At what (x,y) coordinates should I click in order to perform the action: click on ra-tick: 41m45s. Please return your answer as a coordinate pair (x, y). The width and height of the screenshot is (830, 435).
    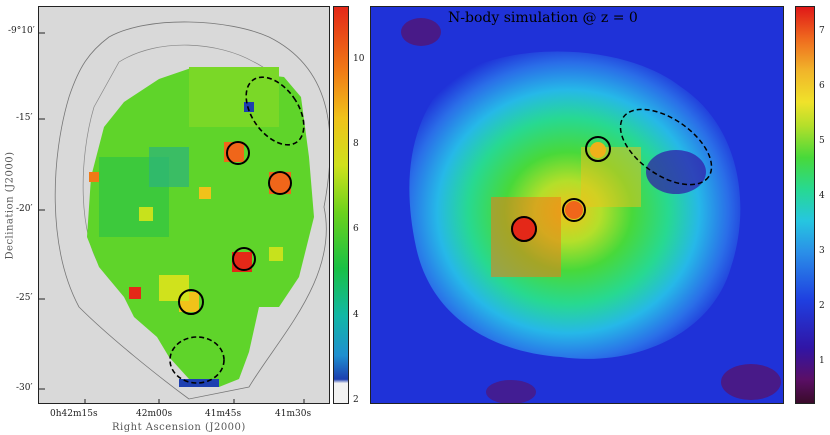
    Looking at the image, I should click on (223, 414).